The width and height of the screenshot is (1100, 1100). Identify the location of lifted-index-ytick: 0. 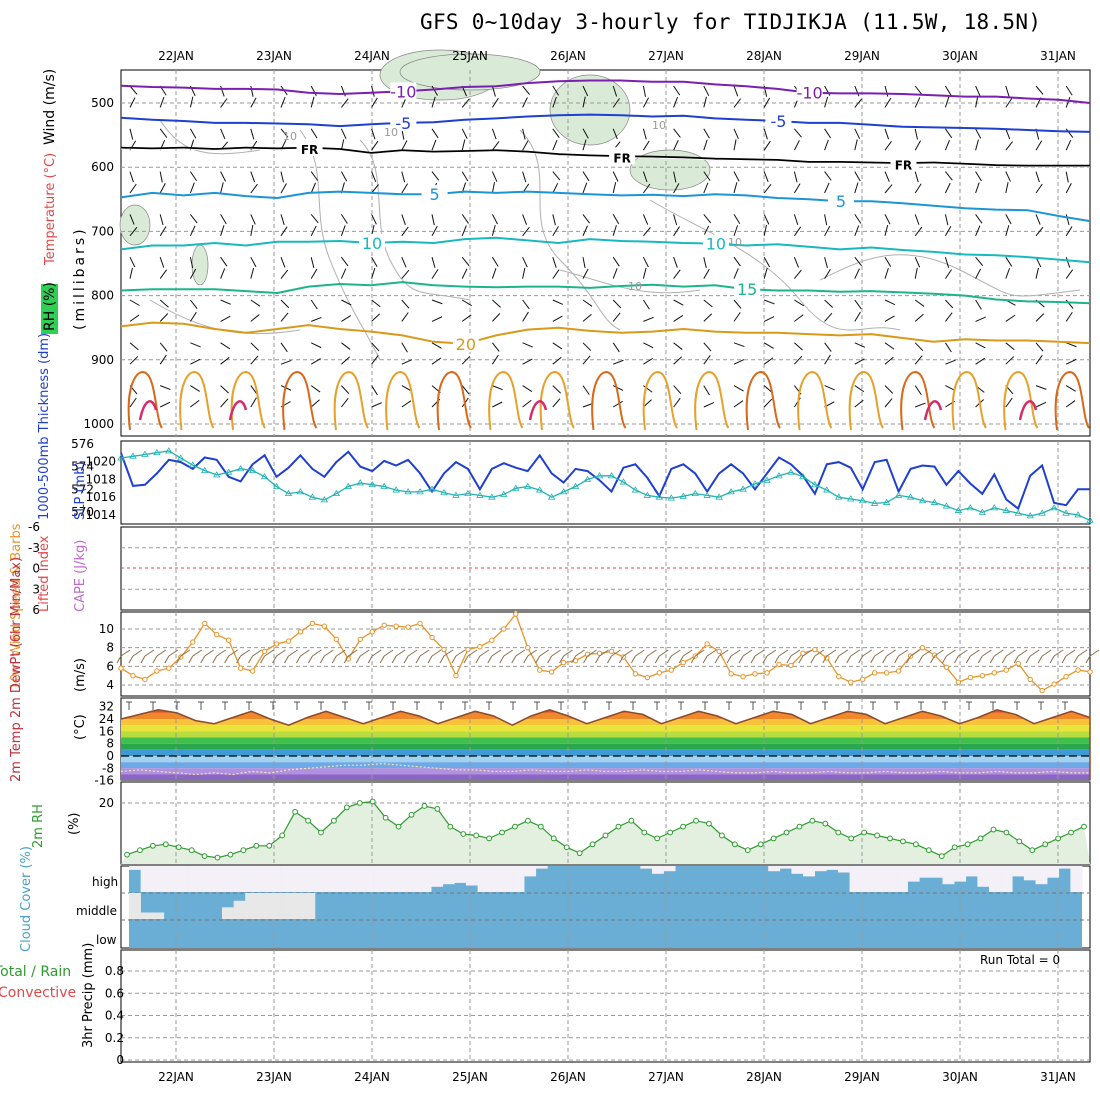
(36, 569).